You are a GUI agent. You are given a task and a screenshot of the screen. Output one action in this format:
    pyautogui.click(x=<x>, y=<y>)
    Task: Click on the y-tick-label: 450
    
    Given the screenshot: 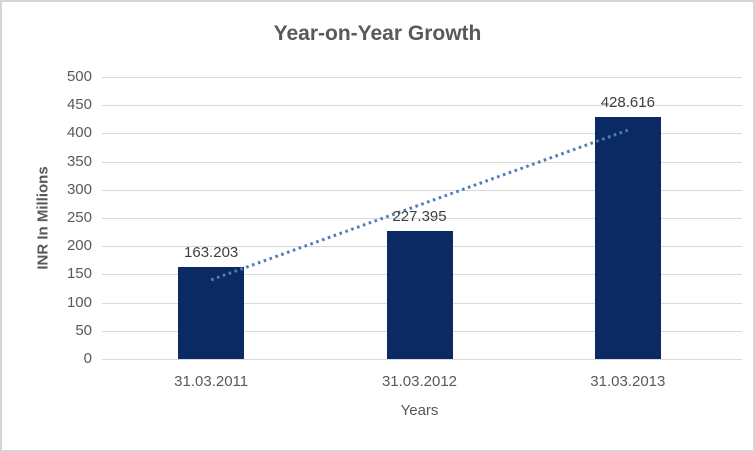 What is the action you would take?
    pyautogui.click(x=79, y=105)
    